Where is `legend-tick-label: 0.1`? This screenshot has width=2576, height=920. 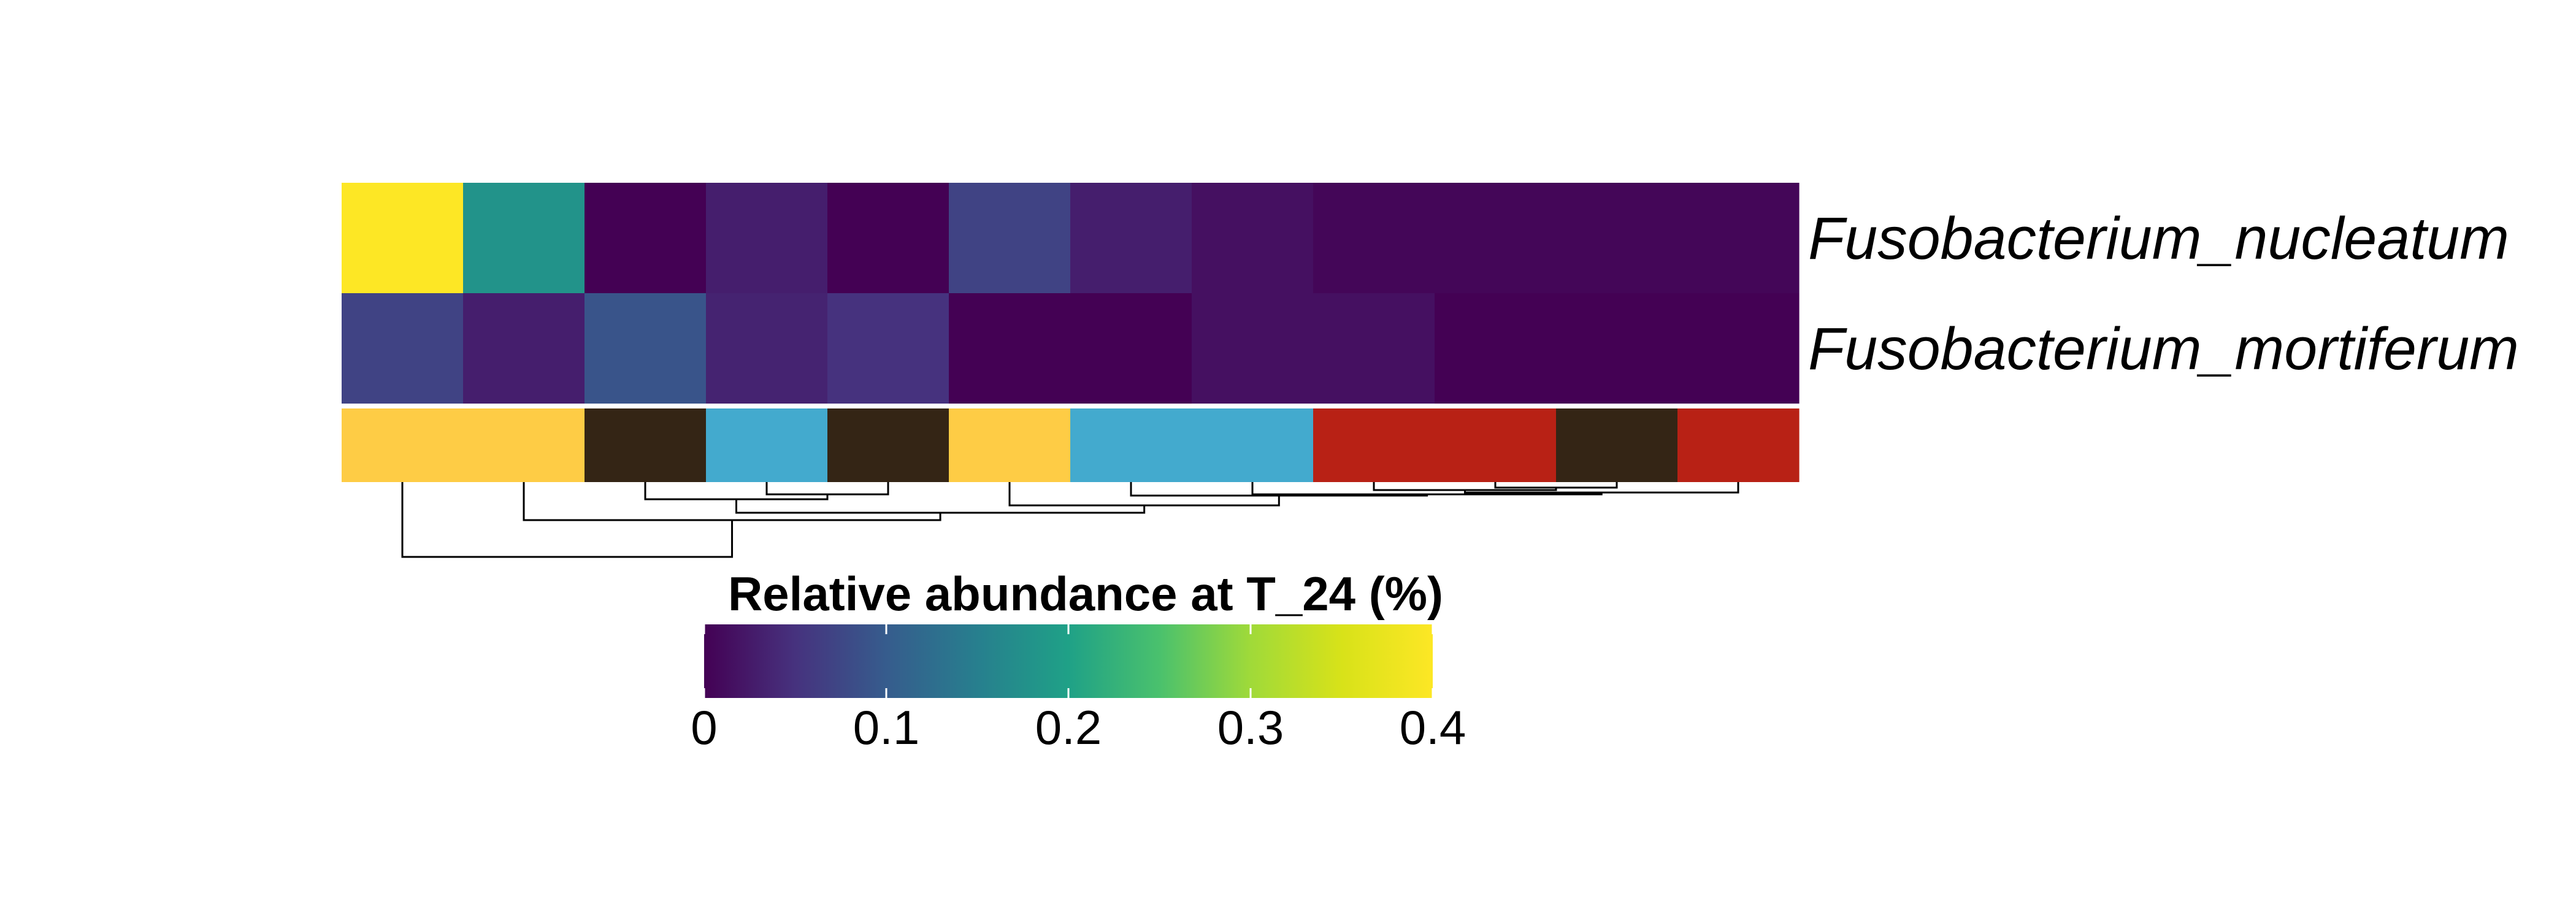 legend-tick-label: 0.1 is located at coordinates (886, 727).